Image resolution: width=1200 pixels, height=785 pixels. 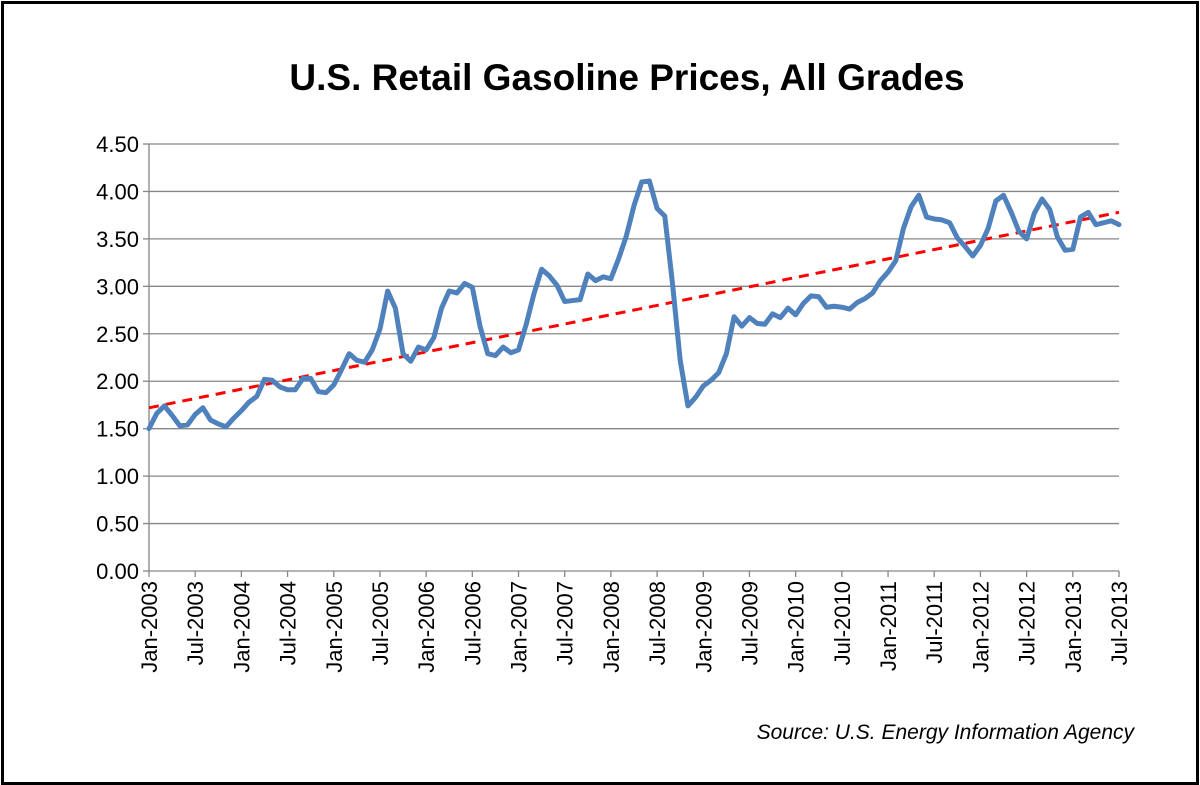 I want to click on source-note: Source: U.S. Energy Information Agency, so click(x=946, y=732).